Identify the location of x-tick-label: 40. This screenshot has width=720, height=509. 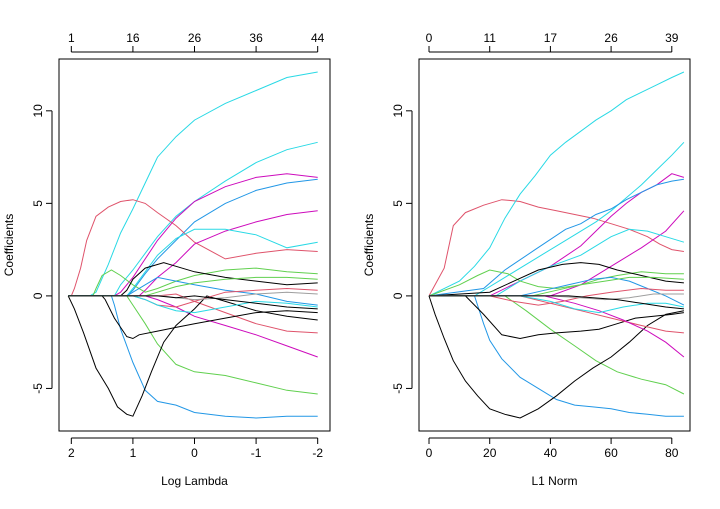
(551, 453).